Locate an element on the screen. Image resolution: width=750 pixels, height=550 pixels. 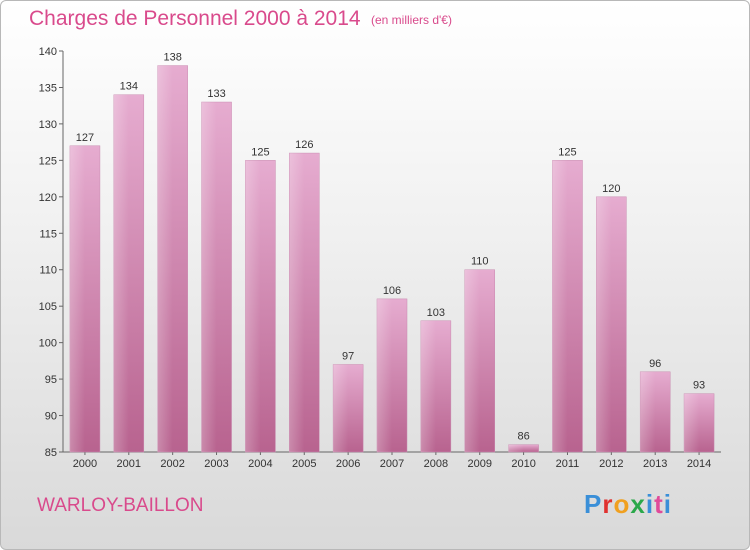
data-label-2000: 127 is located at coordinates (85, 138).